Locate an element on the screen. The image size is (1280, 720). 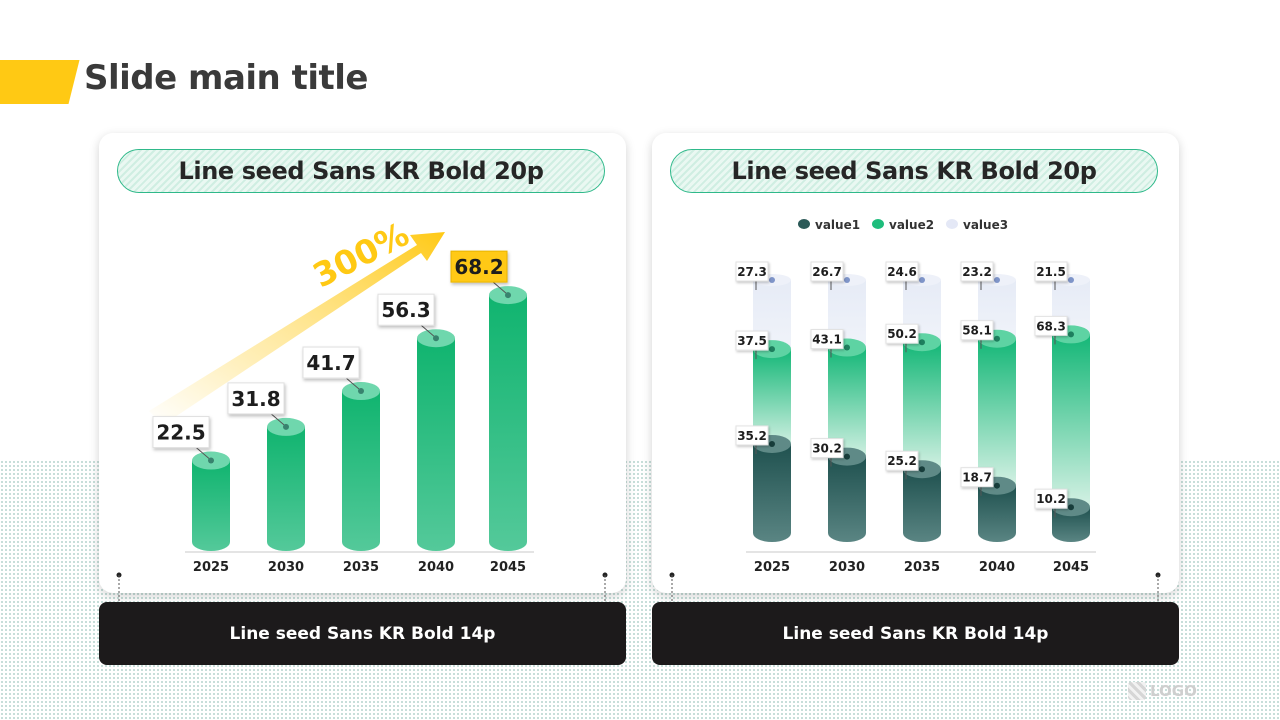
left-card-heading: Line seed Sans KR Bold 20p is located at coordinates (361, 171).